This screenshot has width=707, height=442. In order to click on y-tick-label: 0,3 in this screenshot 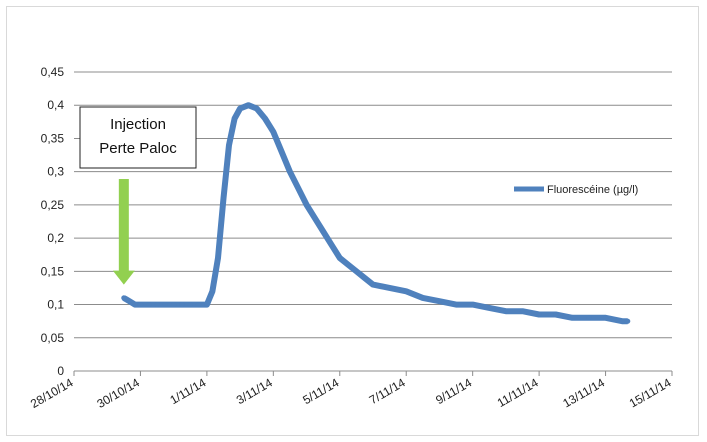, I will do `click(55, 172)`.